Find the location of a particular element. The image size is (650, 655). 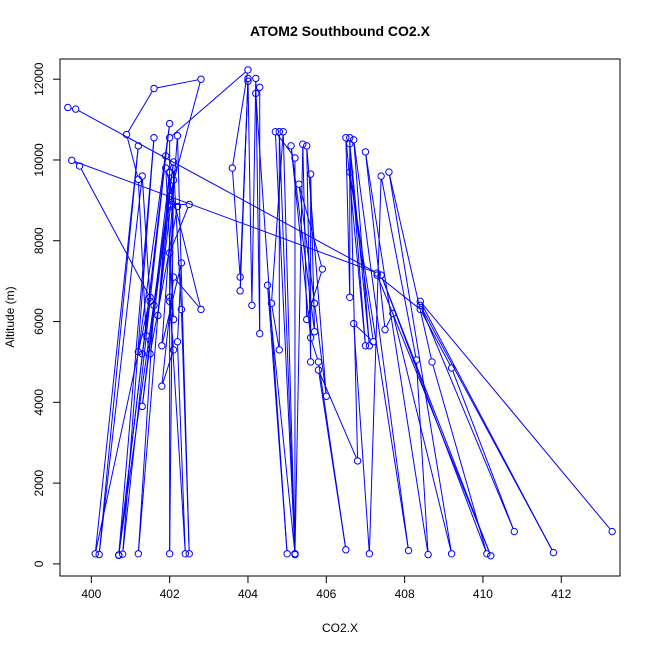

y-axis: 0 2000 4000 6000 8000 10000 12000 is located at coordinates (46, 314).